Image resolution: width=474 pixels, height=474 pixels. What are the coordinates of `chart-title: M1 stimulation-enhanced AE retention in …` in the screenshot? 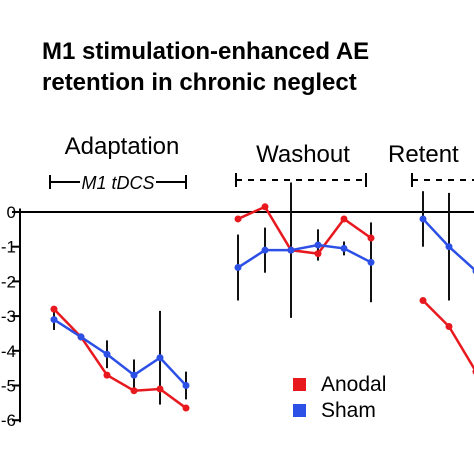 It's located at (205, 67).